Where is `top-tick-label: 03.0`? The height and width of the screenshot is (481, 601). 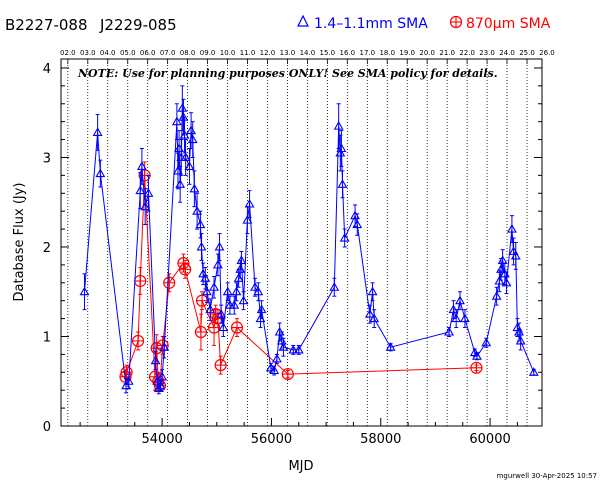 top-tick-label: 03.0 is located at coordinates (88, 53).